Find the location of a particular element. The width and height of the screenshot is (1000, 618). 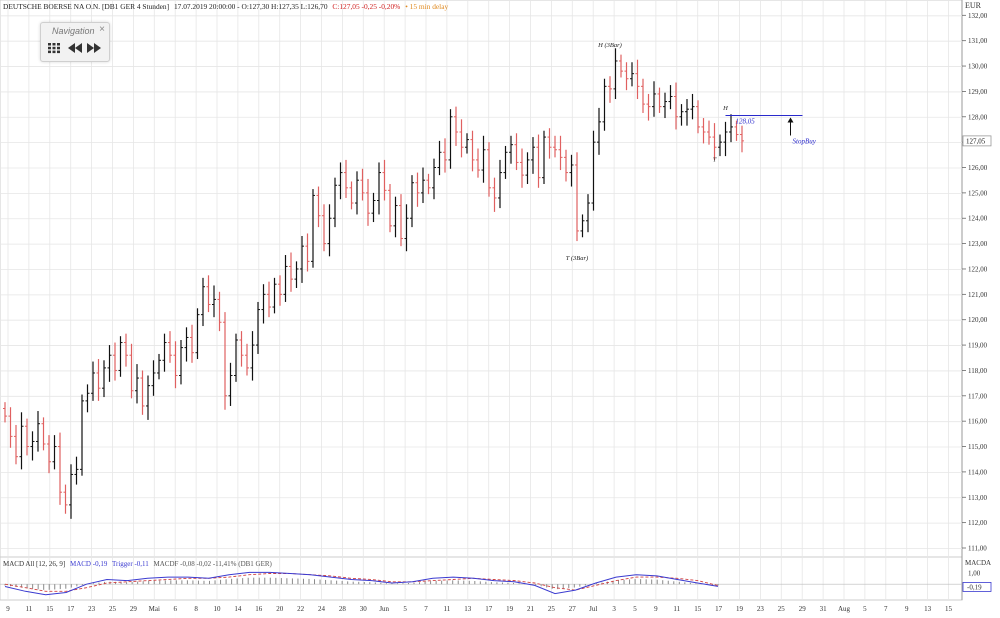

macd-line is located at coordinates (361, 583).